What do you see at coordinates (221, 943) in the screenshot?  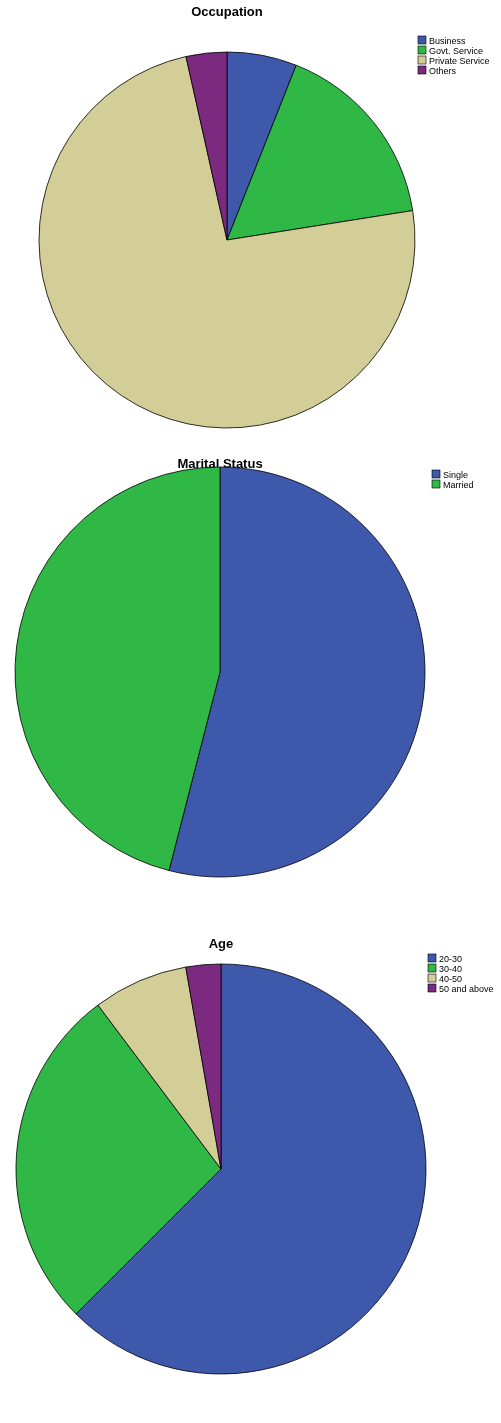 I see `chart-title: Age` at bounding box center [221, 943].